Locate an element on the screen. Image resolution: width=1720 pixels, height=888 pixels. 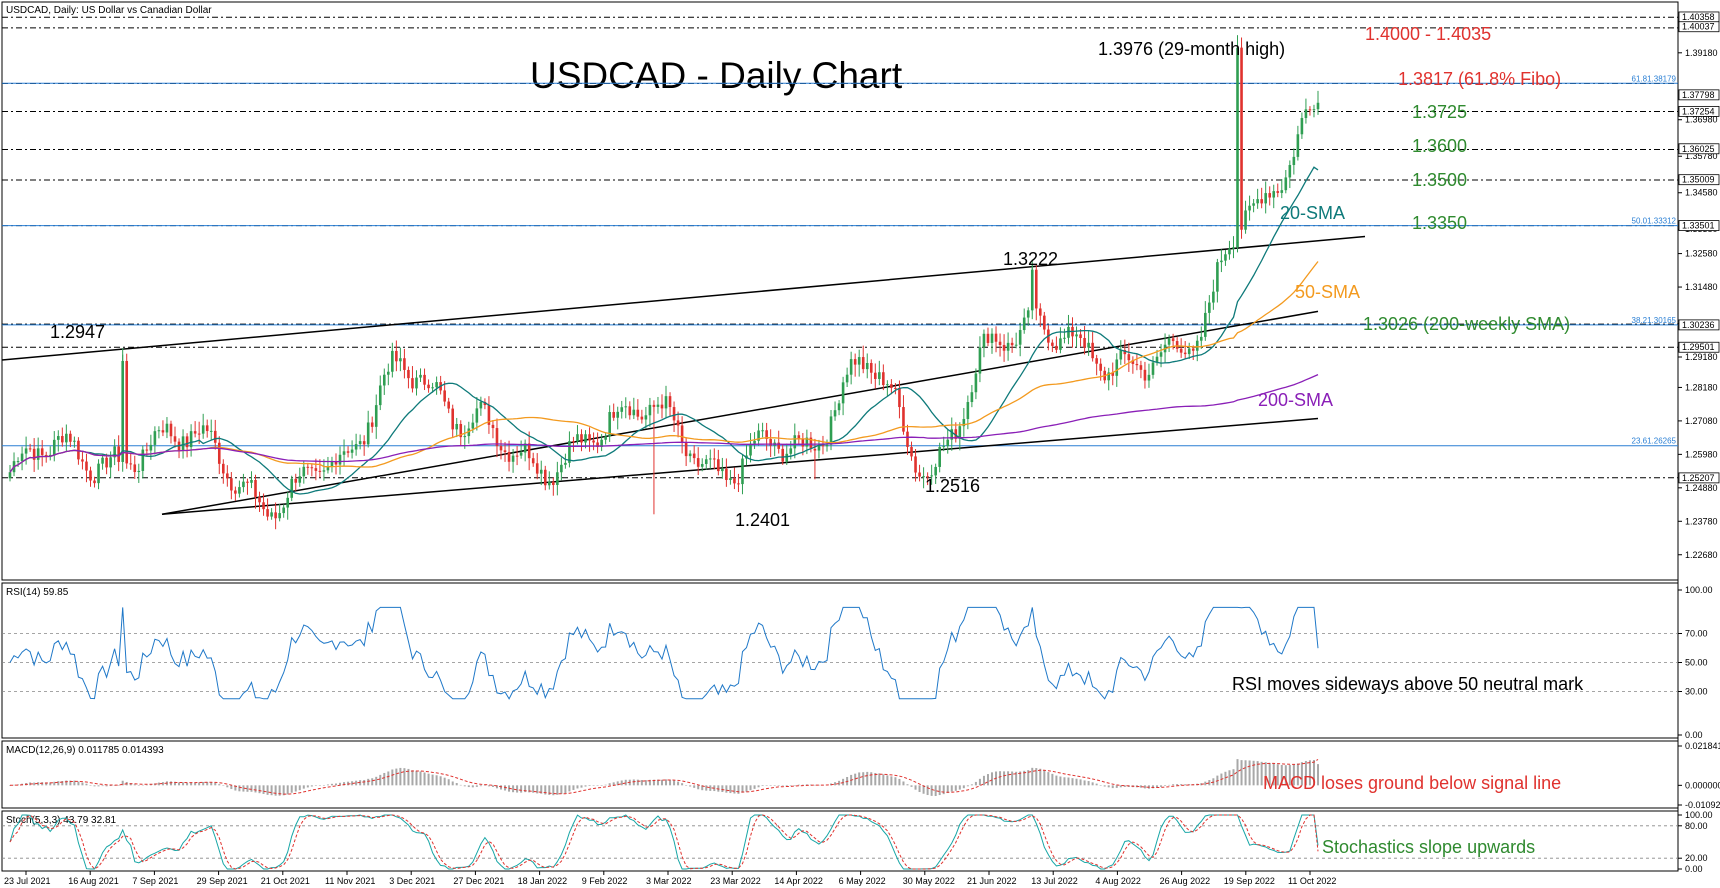
stoch-main-line is located at coordinates (664, 842).